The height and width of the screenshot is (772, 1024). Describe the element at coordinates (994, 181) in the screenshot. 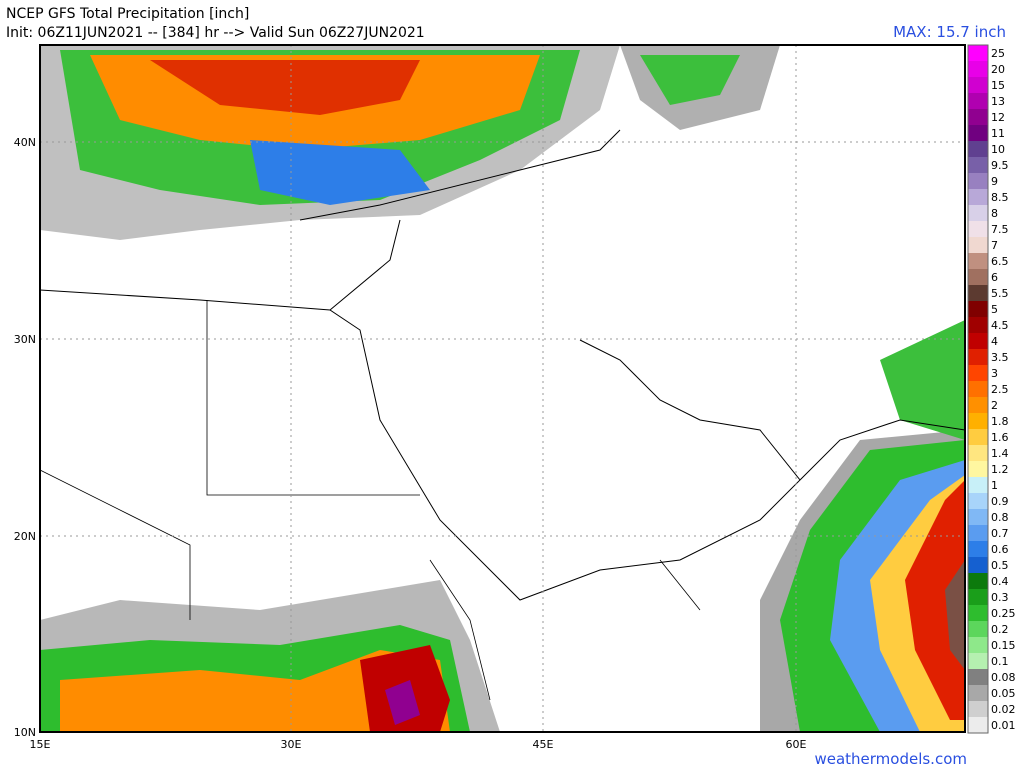

I see `colorbar-label: 9` at that location.